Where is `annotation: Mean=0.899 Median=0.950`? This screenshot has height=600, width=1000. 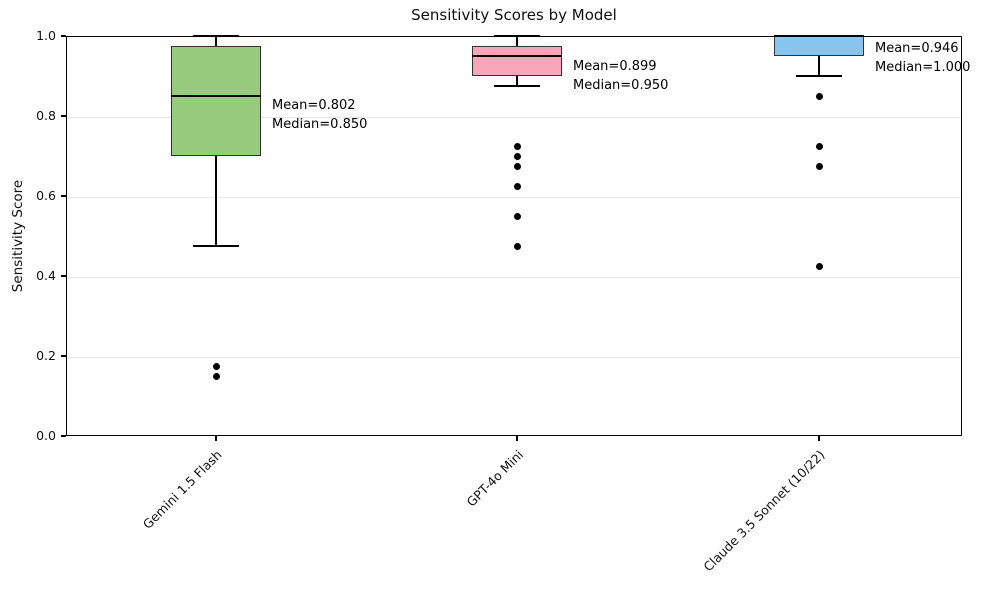 annotation: Mean=0.899 Median=0.950 is located at coordinates (620, 76).